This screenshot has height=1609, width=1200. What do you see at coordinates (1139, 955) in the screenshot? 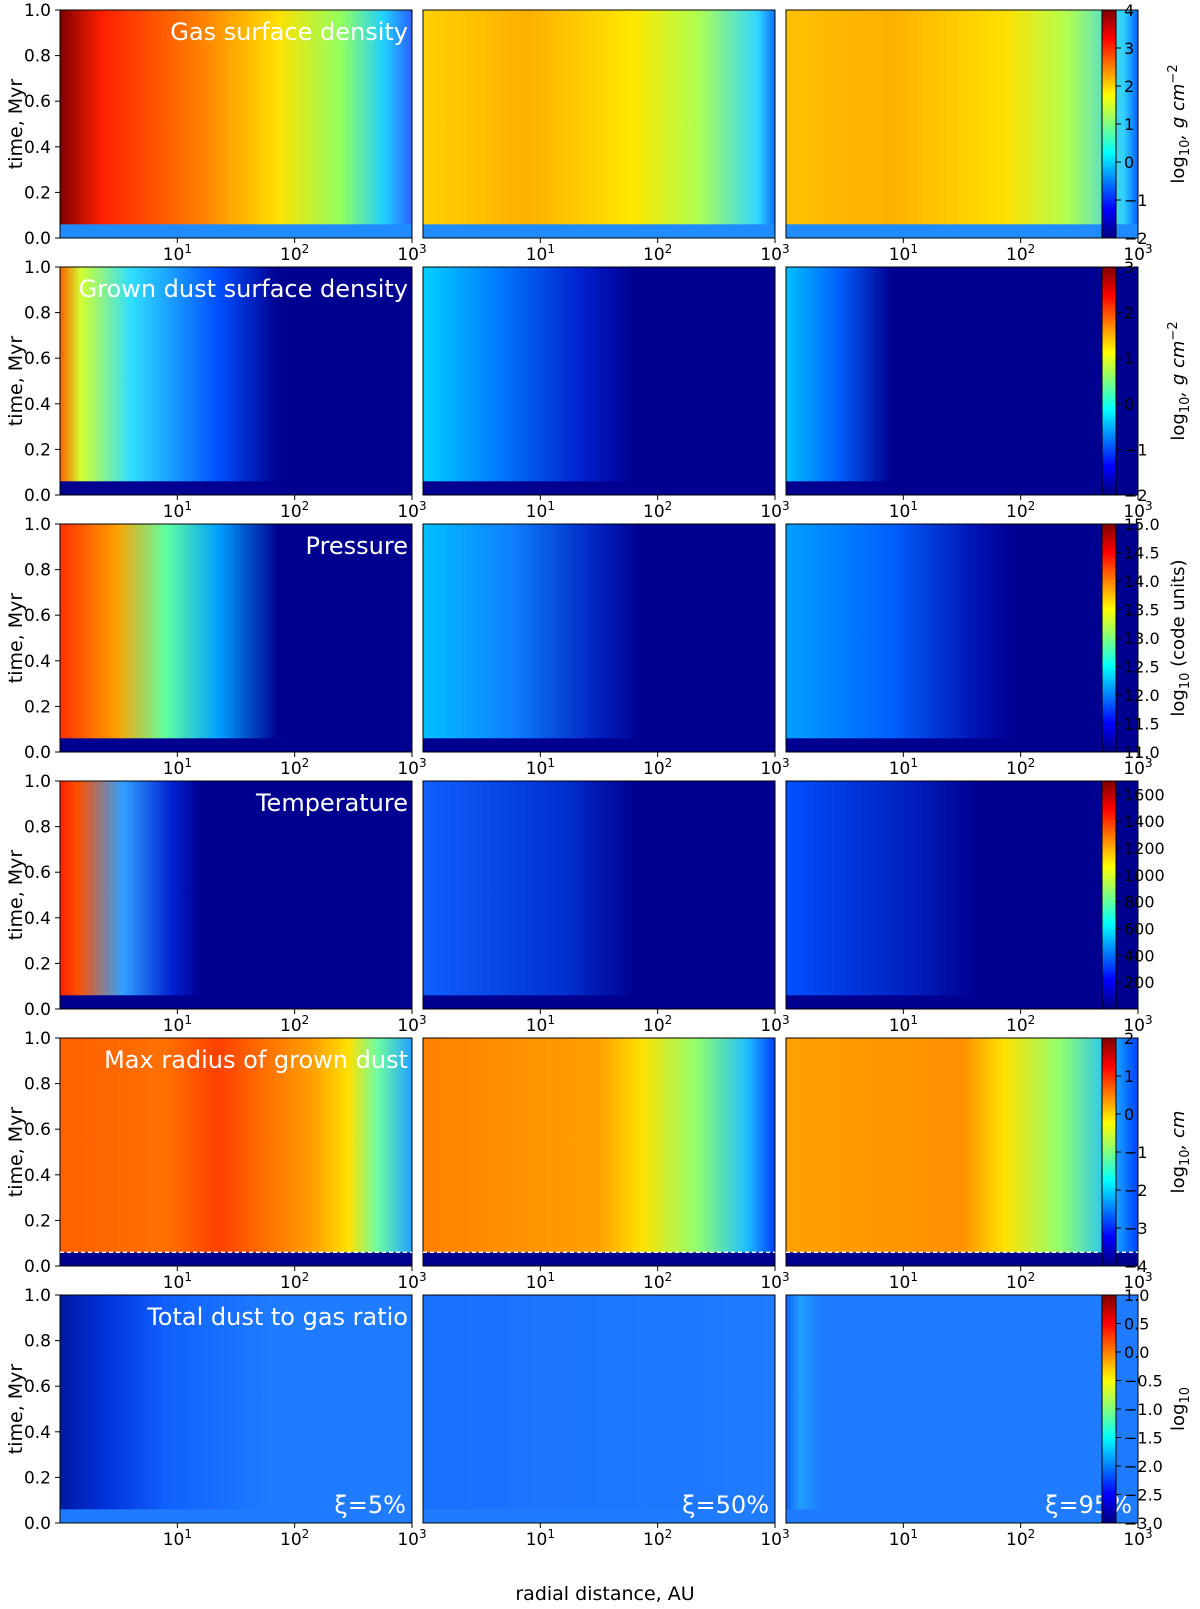
I see `colorbar-tick-label: 400` at bounding box center [1139, 955].